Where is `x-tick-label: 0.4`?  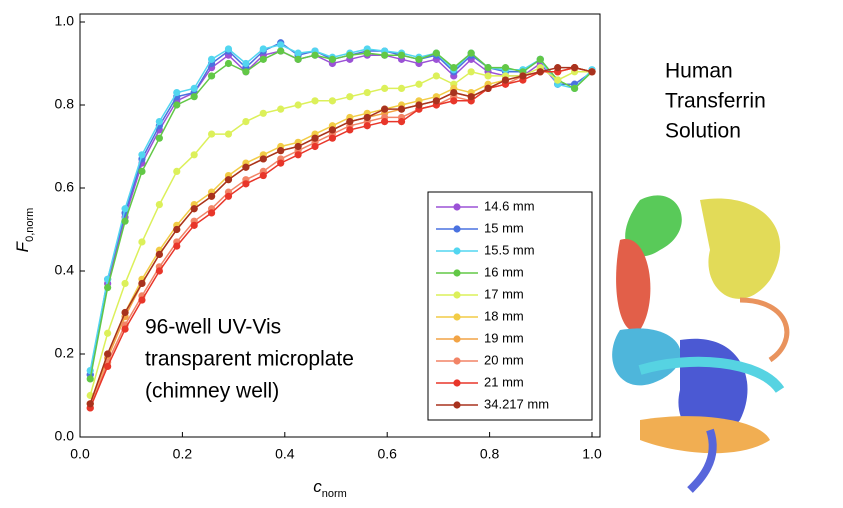 x-tick-label: 0.4 is located at coordinates (285, 454).